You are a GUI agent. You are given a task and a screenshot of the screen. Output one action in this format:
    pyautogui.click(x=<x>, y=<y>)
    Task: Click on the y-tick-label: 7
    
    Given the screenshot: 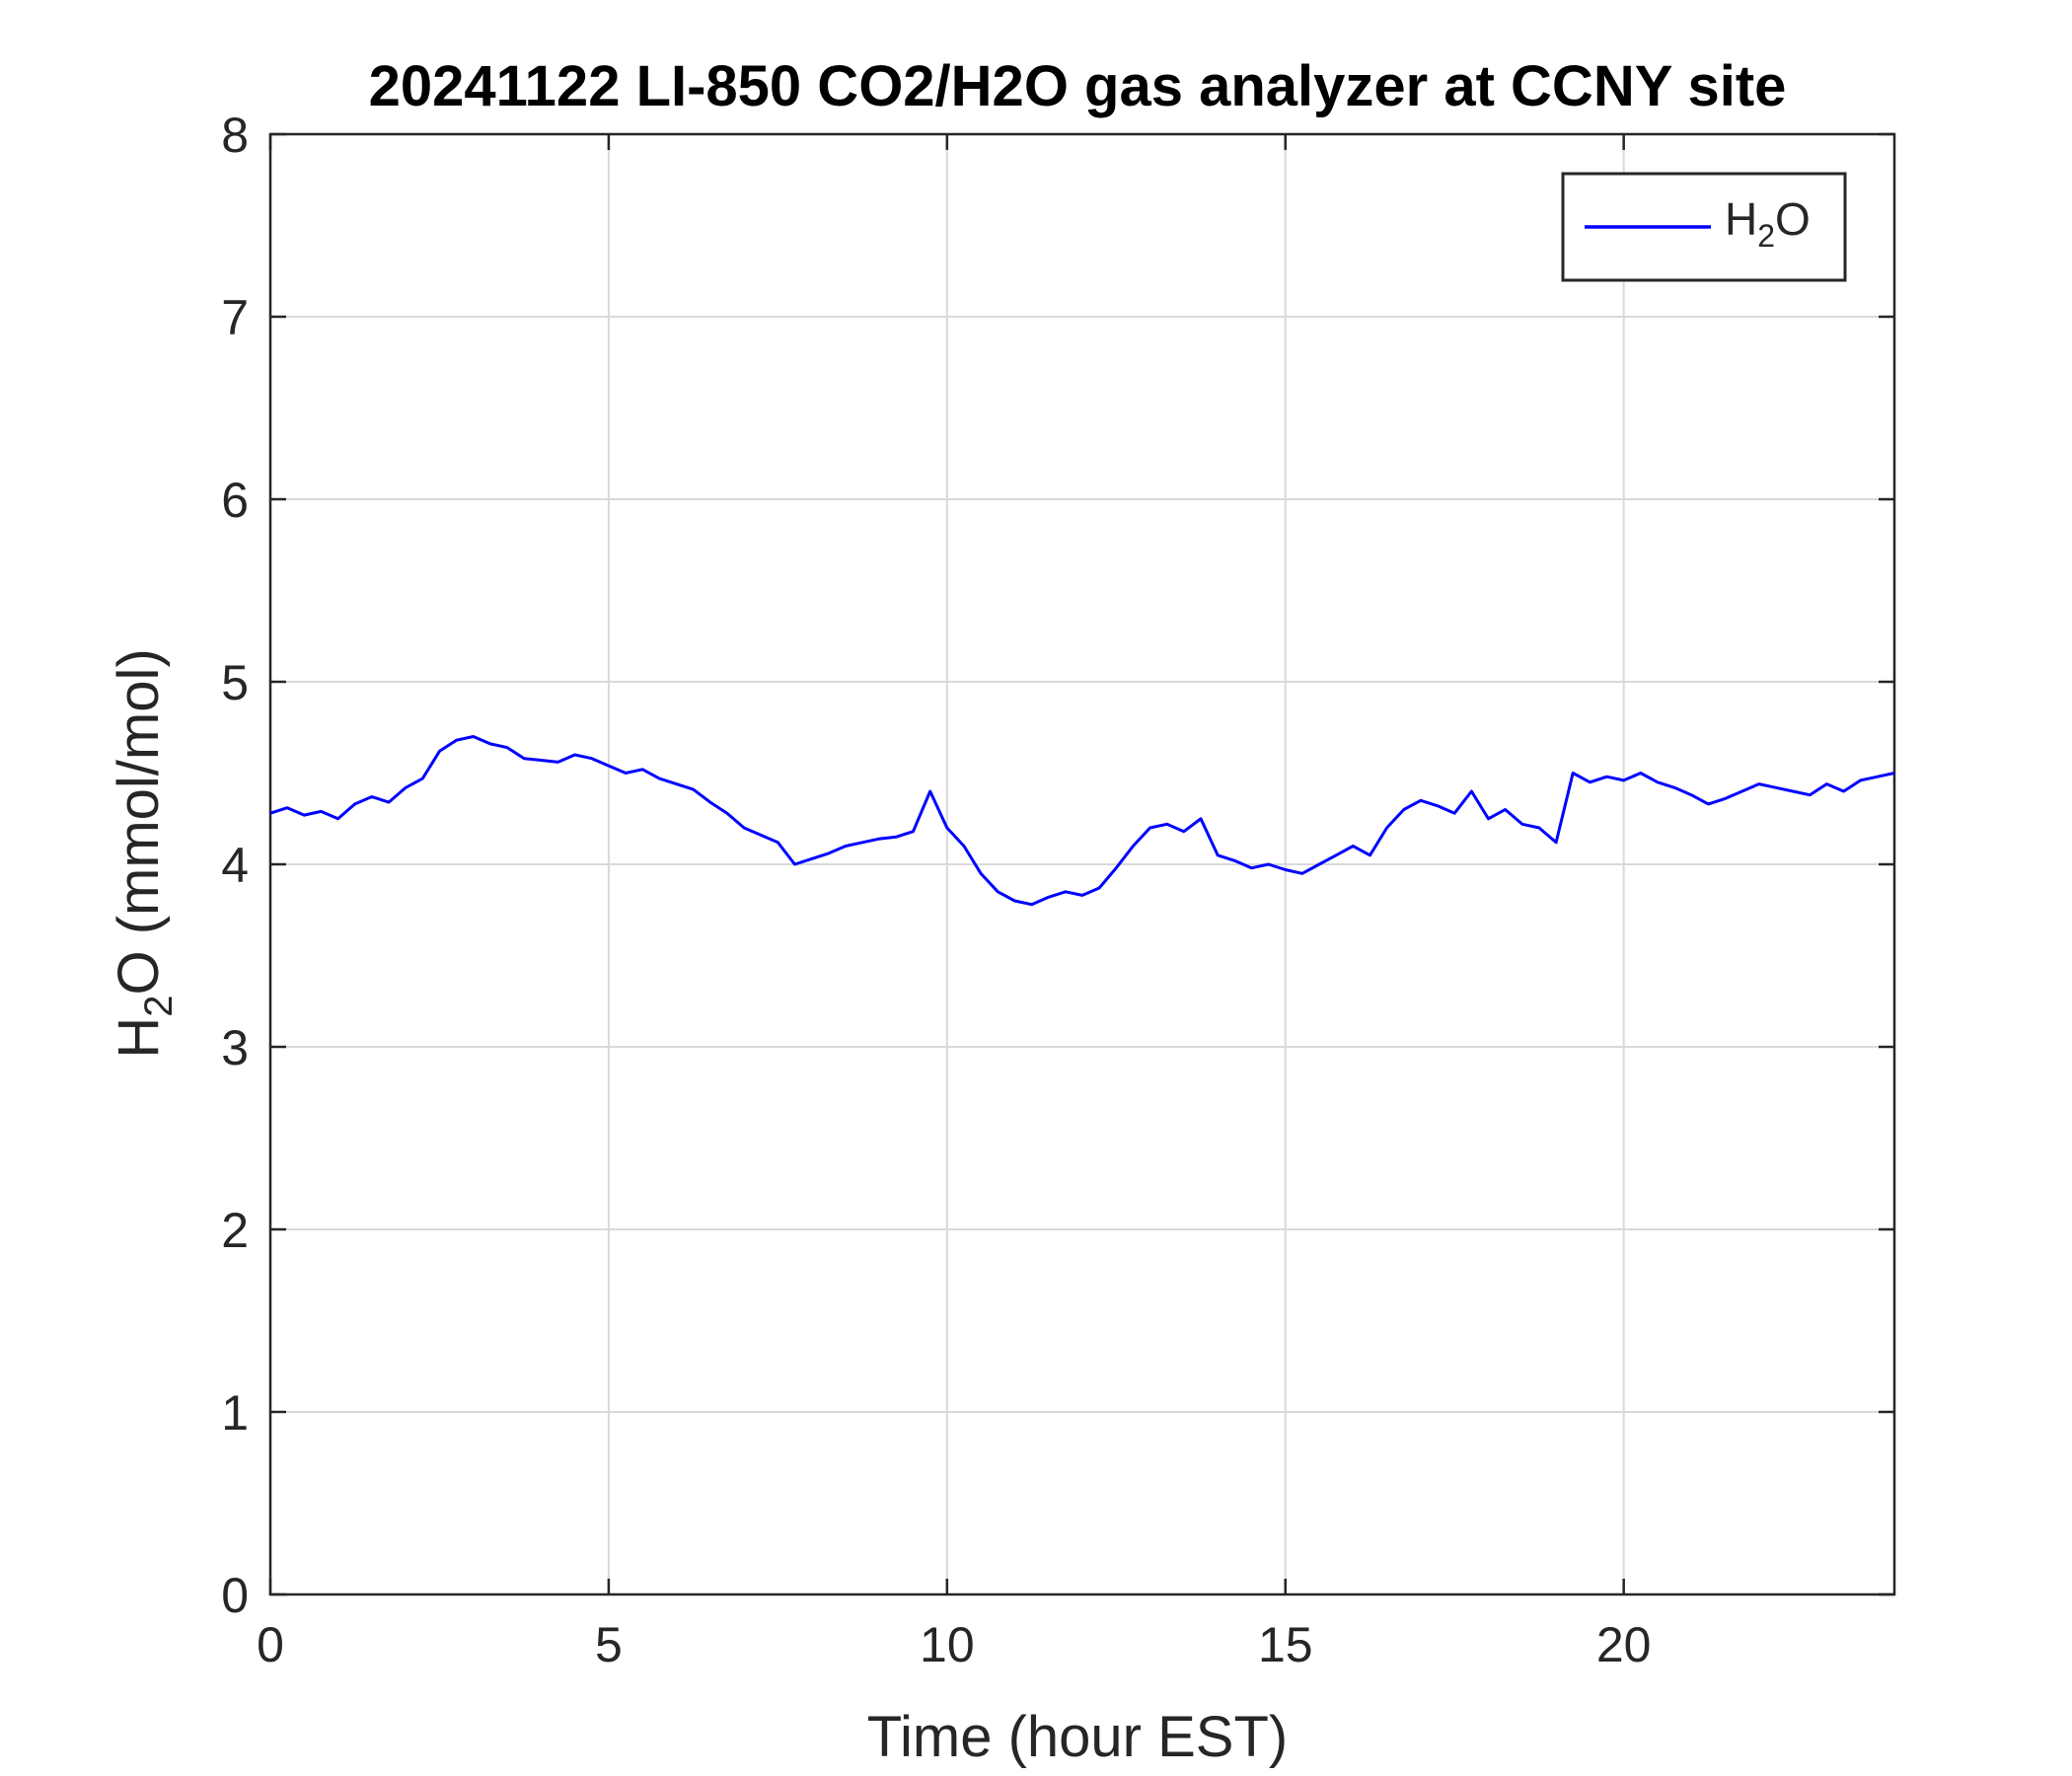 What is the action you would take?
    pyautogui.click(x=235, y=318)
    